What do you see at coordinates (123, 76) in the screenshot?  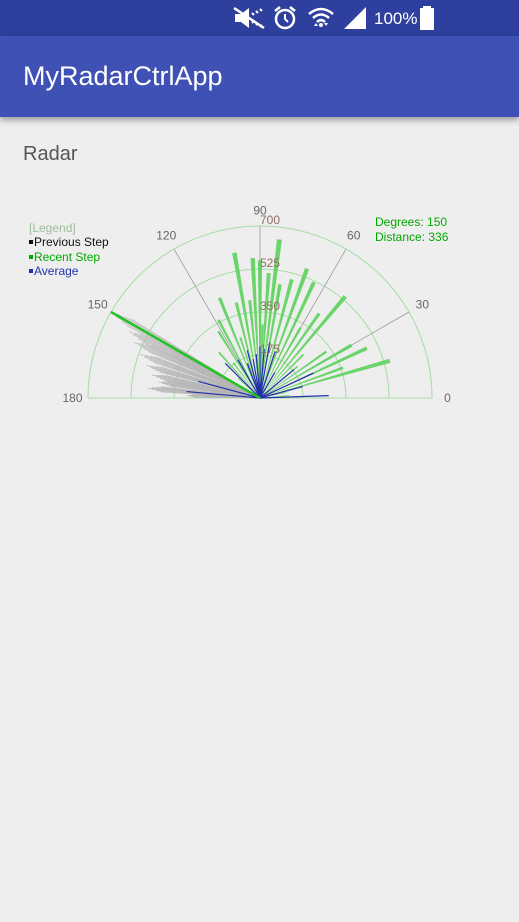 I see `app-title: MyRadarCtrlApp` at bounding box center [123, 76].